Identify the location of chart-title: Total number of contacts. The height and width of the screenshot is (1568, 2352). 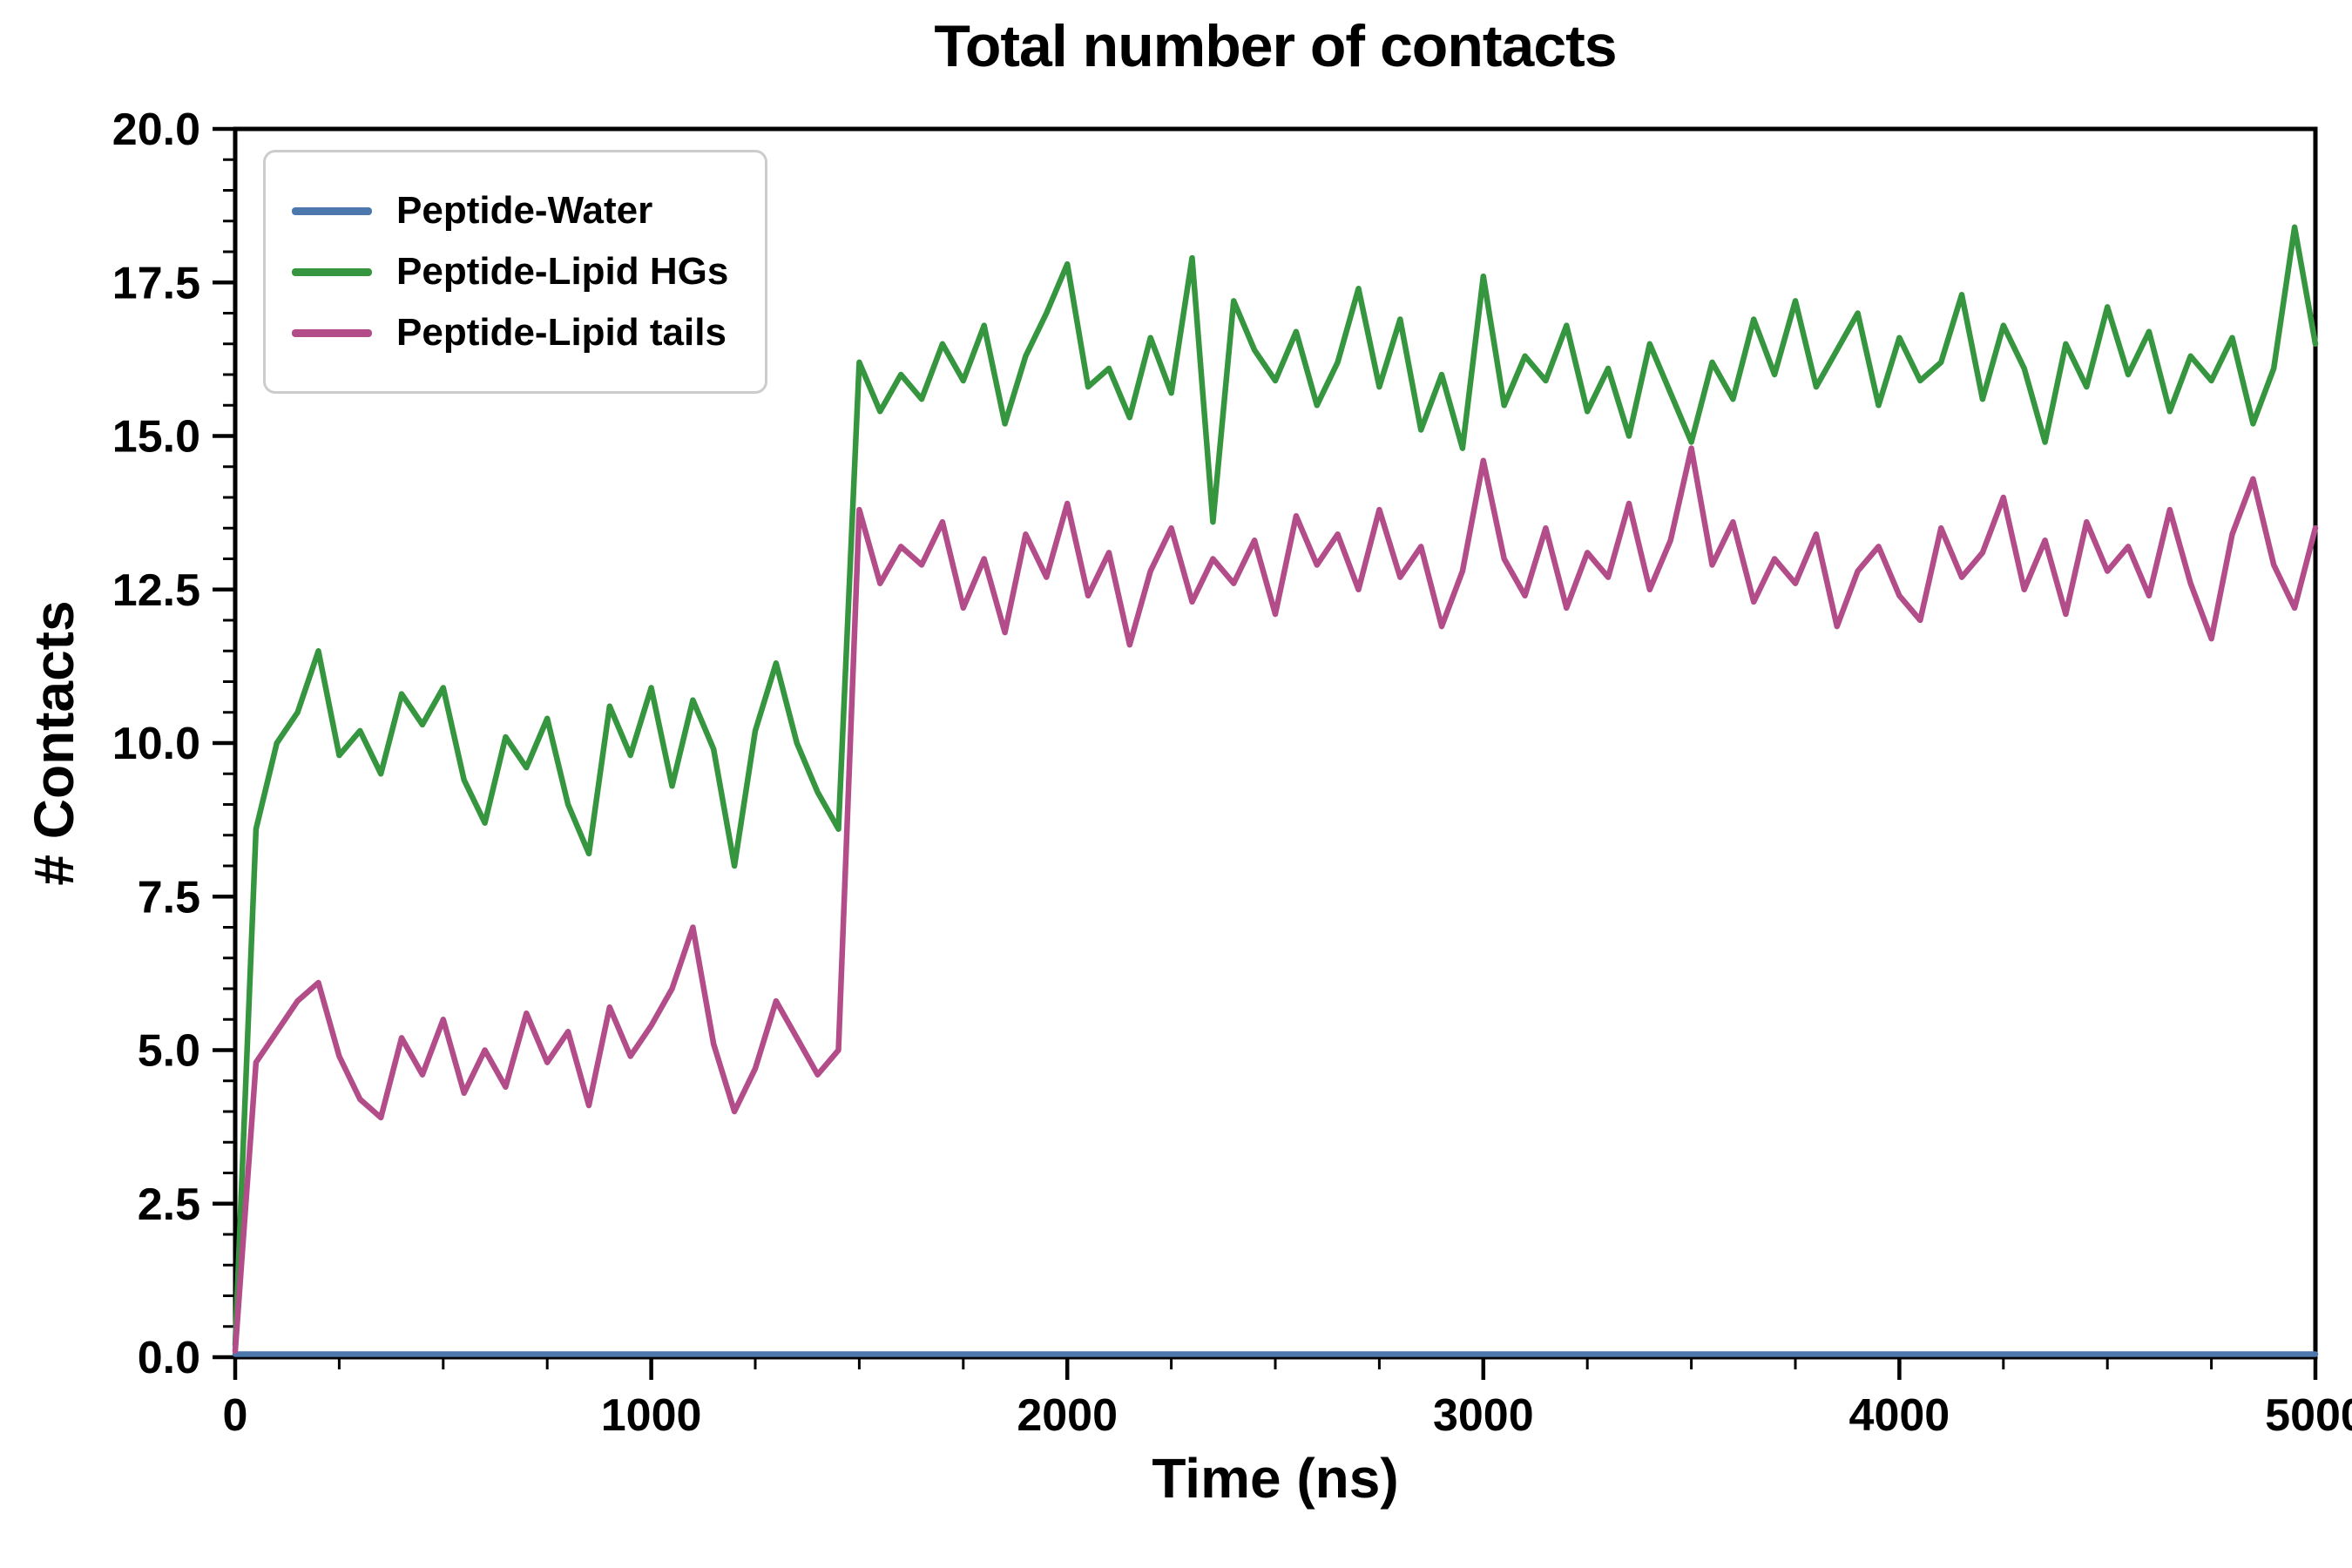
(1275, 46).